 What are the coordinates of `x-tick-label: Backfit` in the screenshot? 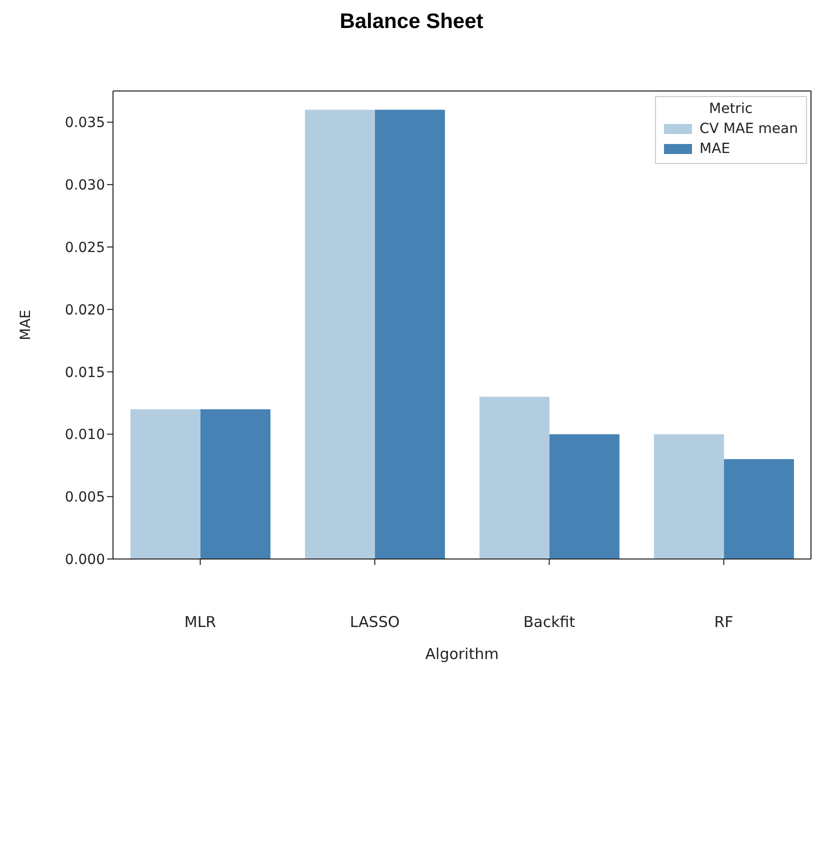 It's located at (549, 622).